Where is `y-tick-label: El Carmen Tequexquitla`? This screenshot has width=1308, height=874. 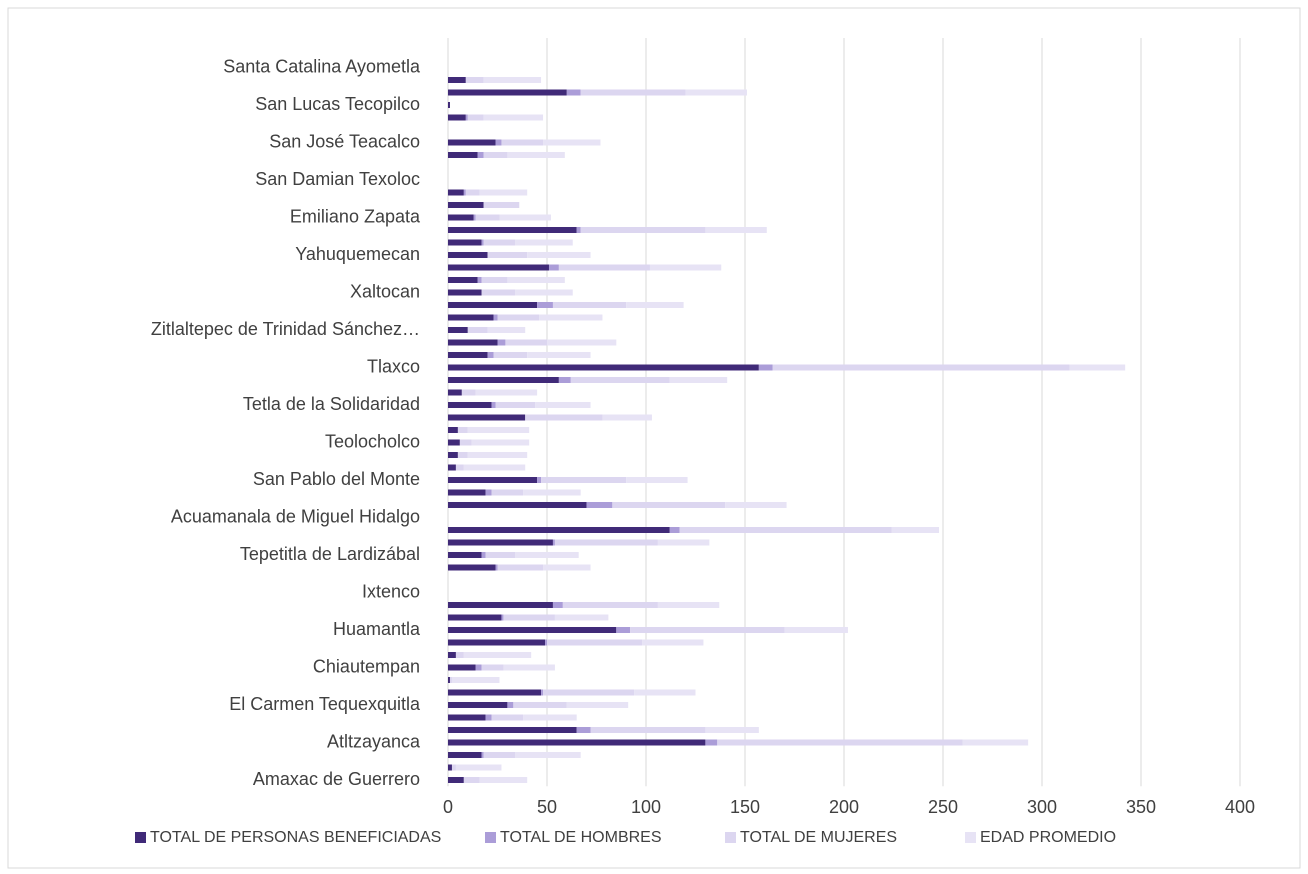 y-tick-label: El Carmen Tequexquitla is located at coordinates (325, 704).